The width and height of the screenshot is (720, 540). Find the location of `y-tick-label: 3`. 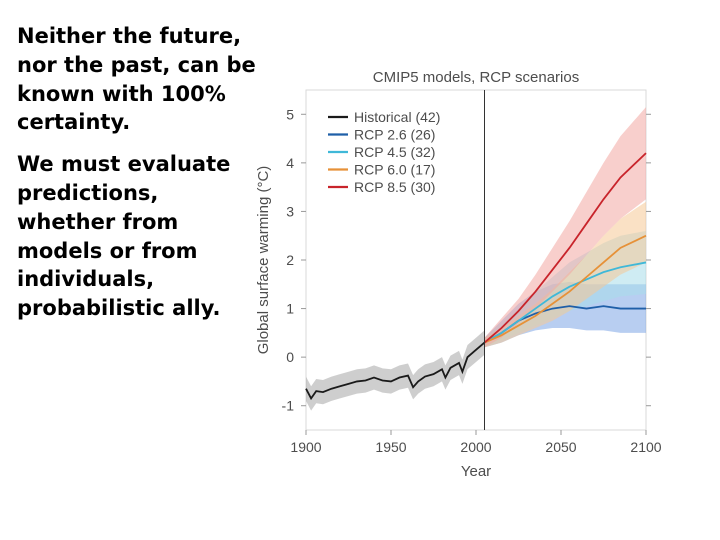

y-tick-label: 3 is located at coordinates (290, 211).